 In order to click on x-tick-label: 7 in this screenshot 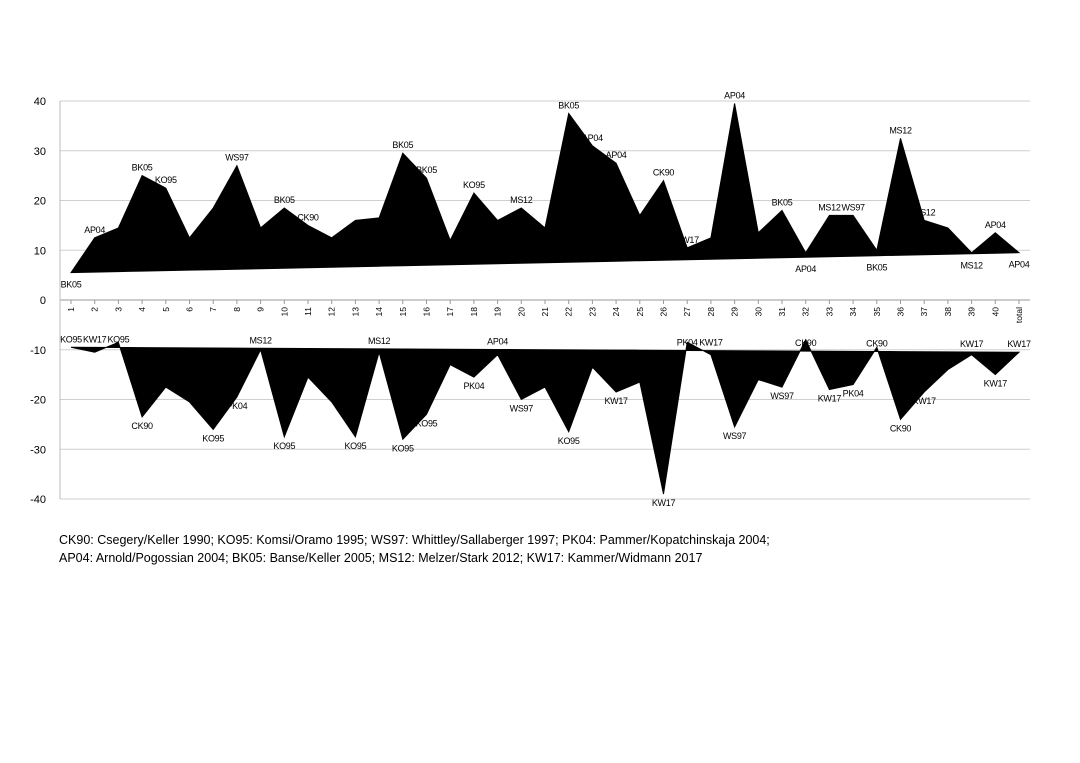, I will do `click(213, 309)`.